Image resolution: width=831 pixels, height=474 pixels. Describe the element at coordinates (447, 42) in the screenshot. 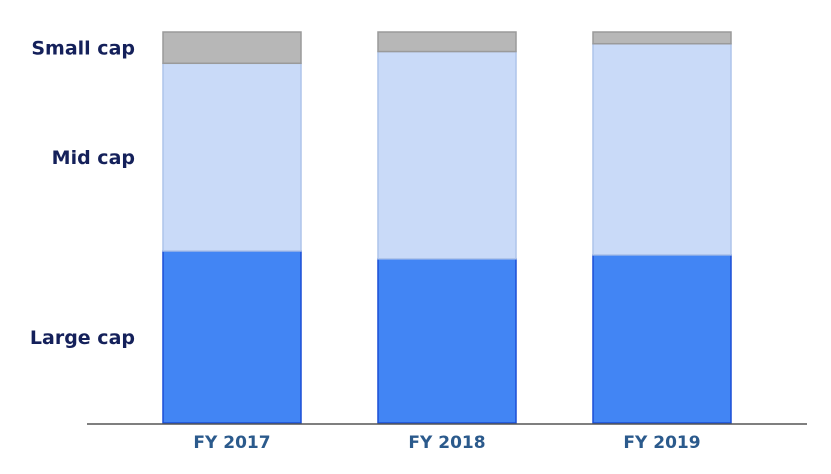

I see `bar-small-cap-fy-2018` at that location.